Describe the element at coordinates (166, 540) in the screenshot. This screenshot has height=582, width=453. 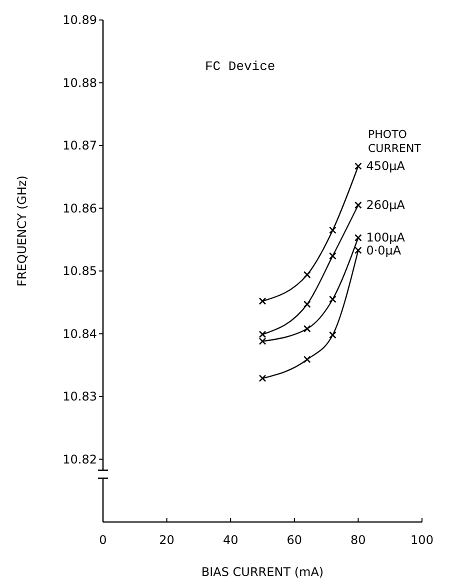
I see `x-tick-label: 20` at that location.